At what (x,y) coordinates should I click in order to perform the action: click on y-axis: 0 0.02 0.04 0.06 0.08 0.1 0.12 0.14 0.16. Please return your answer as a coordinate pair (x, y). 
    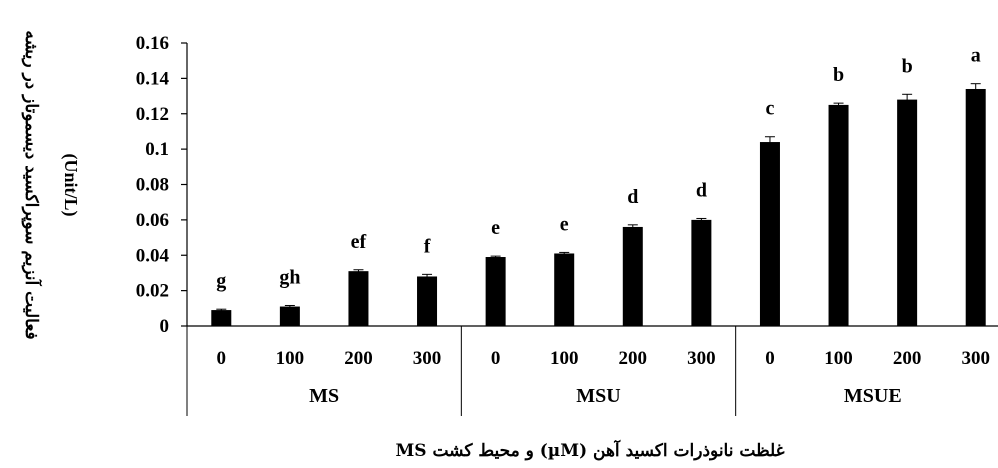
    Looking at the image, I should click on (162, 185).